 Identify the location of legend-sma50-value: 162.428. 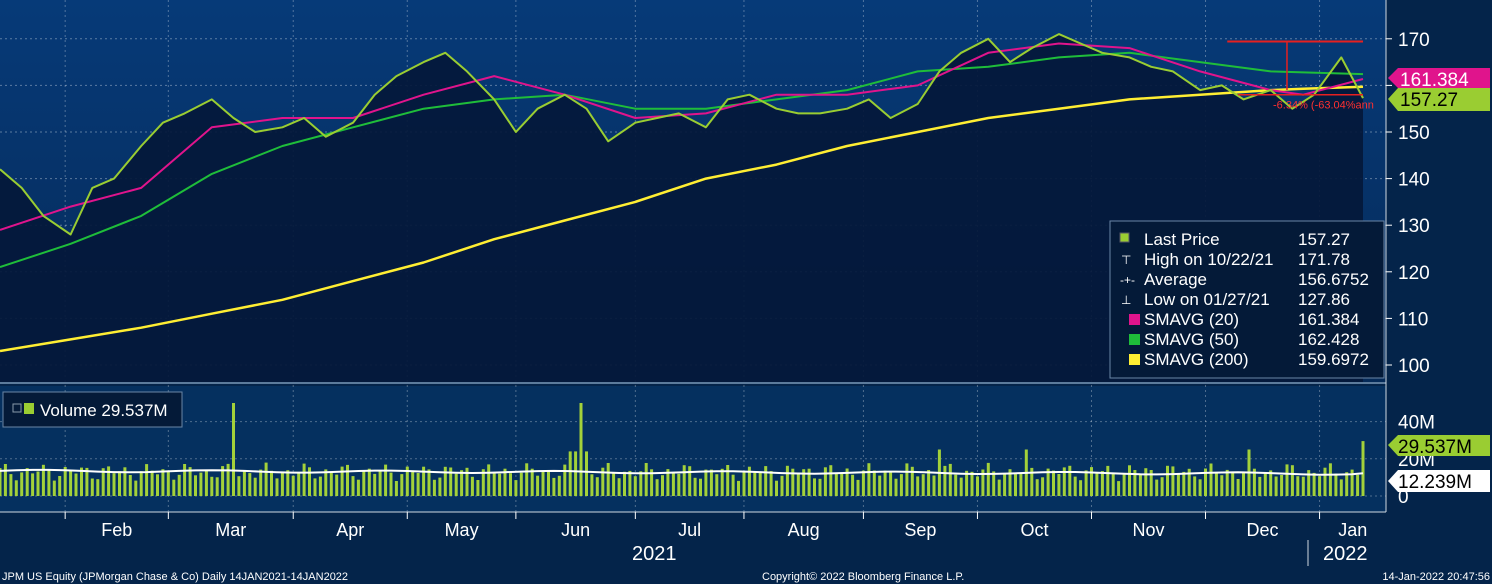
(1328, 339).